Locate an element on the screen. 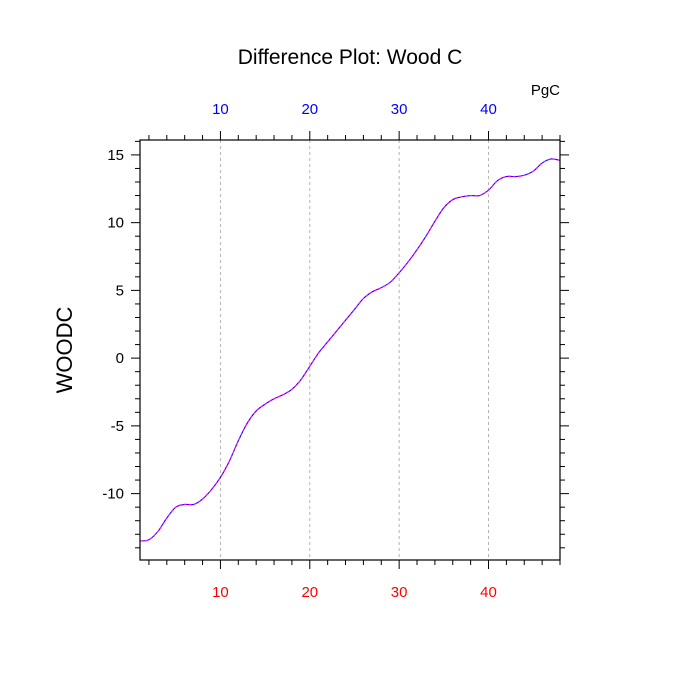 This screenshot has width=700, height=700. chart-title: Difference Plot: Wood C is located at coordinates (350, 57).